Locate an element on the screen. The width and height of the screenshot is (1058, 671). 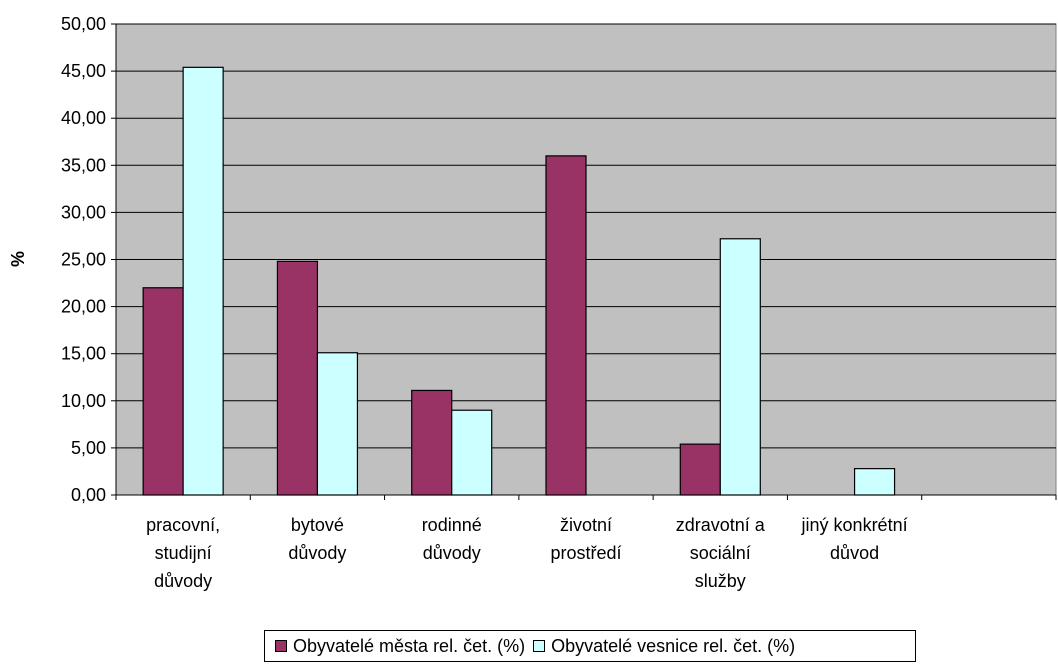
legend-swatch-village is located at coordinates (539, 646).